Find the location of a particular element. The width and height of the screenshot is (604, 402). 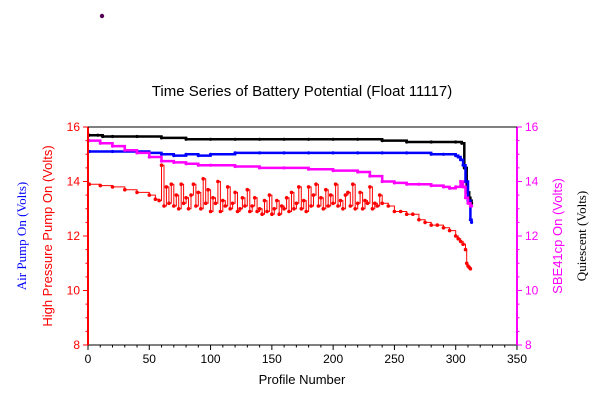

x-tick-label: 100 is located at coordinates (211, 359).